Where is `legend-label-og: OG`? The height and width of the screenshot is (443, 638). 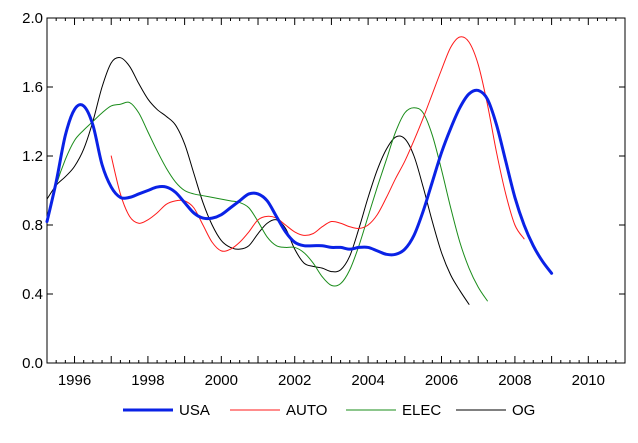 legend-label-og: OG is located at coordinates (523, 410).